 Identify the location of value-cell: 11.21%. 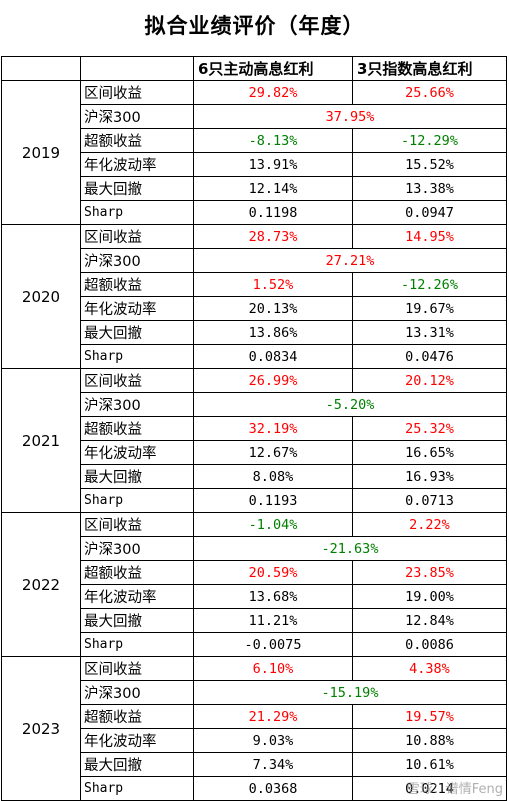
(273, 620).